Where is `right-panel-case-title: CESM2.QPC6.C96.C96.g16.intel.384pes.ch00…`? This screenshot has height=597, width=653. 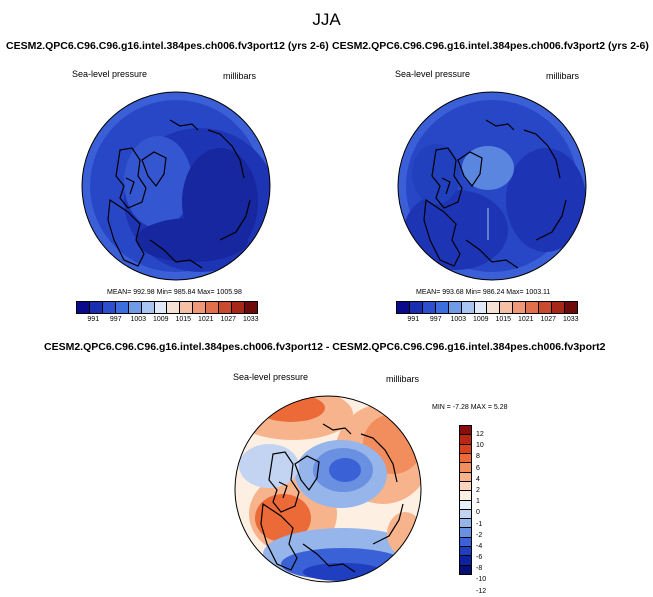
right-panel-case-title: CESM2.QPC6.C96.C96.g16.intel.384pes.ch00… is located at coordinates (490, 46).